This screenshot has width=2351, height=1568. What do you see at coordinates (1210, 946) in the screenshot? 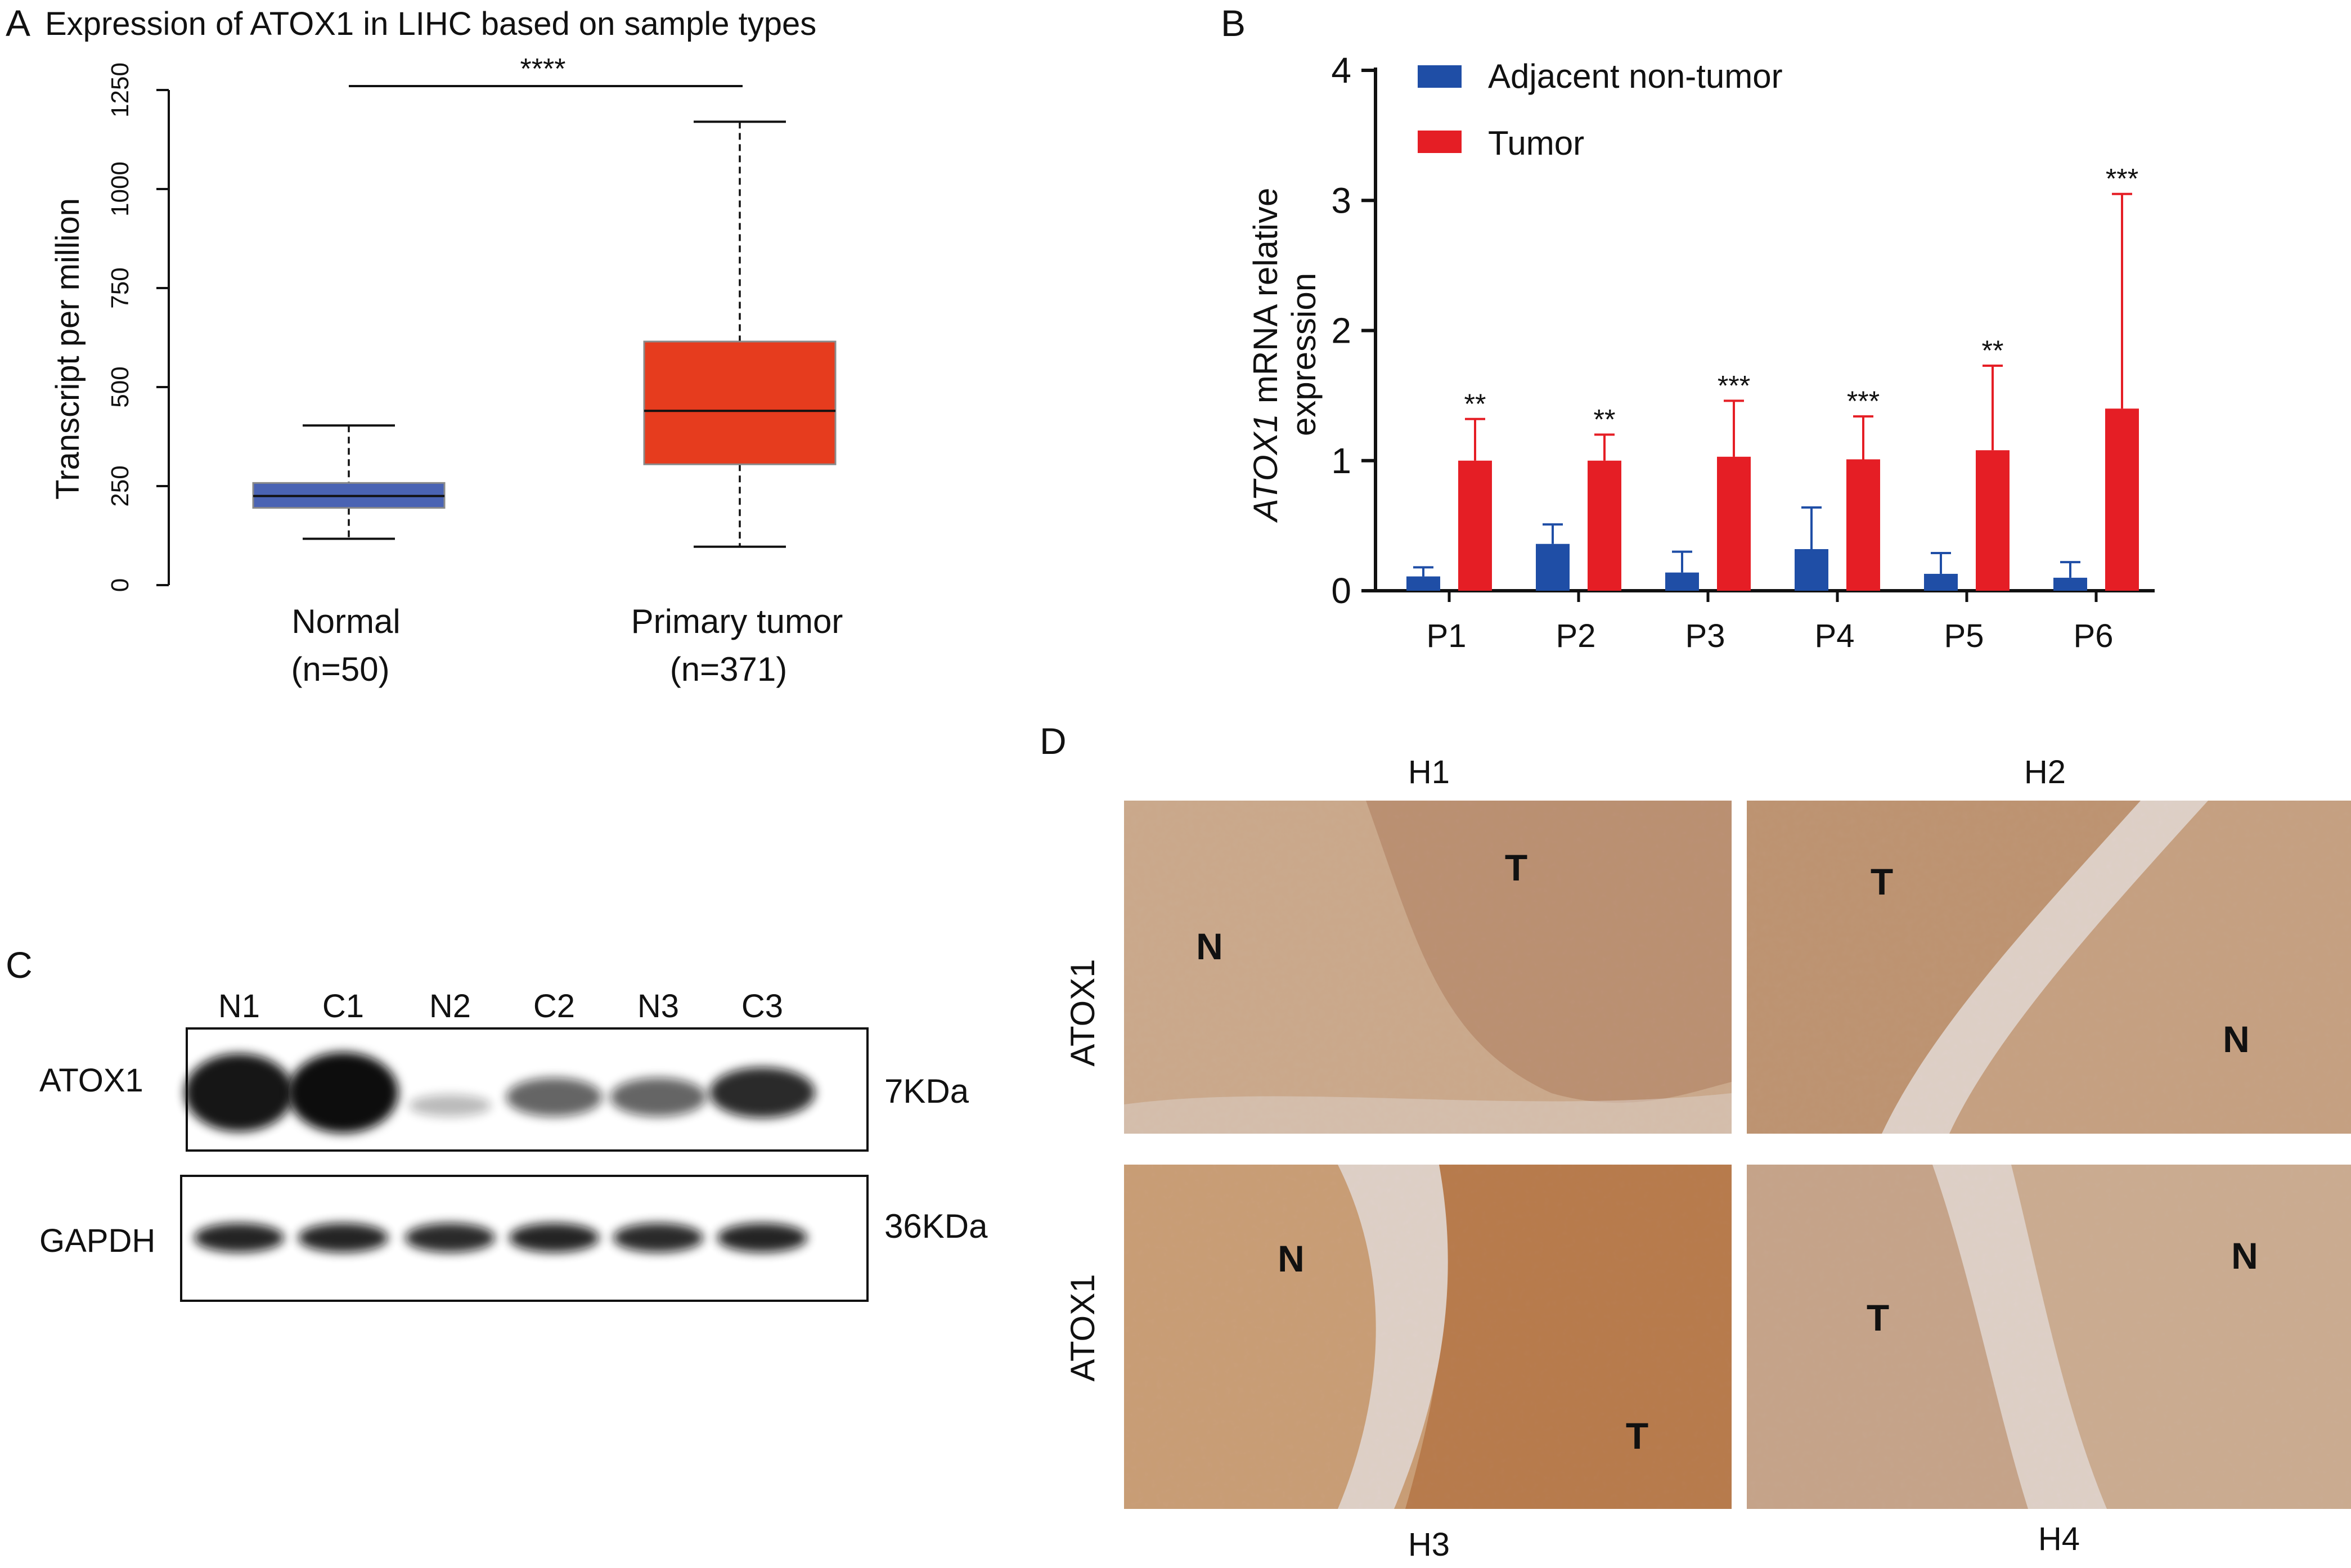
I see `histology-mark-1-1: N` at bounding box center [1210, 946].